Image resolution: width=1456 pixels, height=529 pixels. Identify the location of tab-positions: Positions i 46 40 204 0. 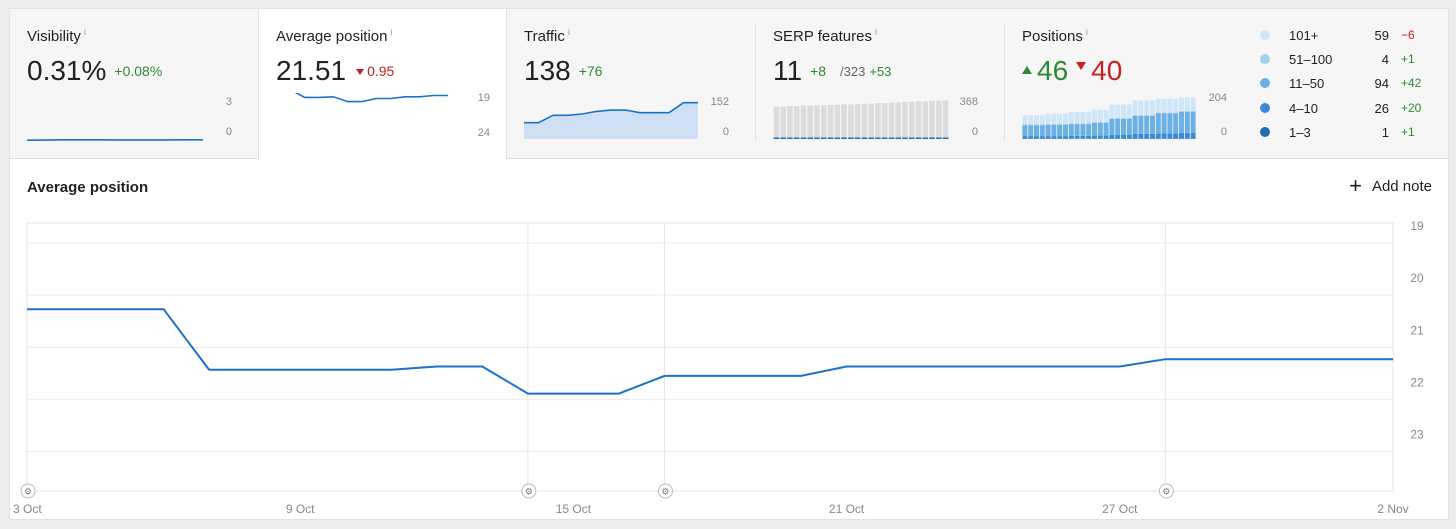
(1226, 84).